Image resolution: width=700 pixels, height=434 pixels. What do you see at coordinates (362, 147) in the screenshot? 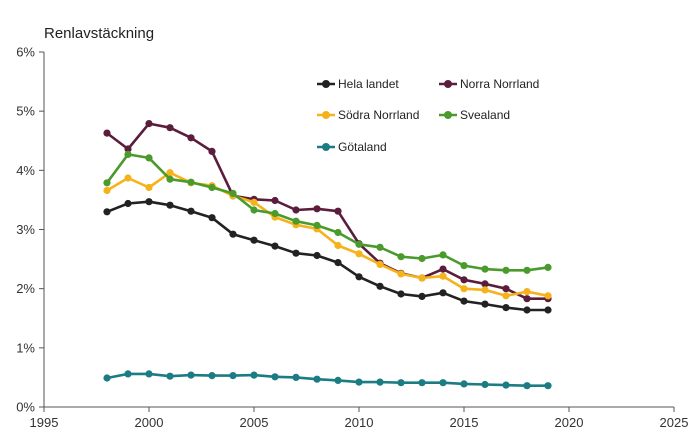
I see `legend-label: Götaland` at bounding box center [362, 147].